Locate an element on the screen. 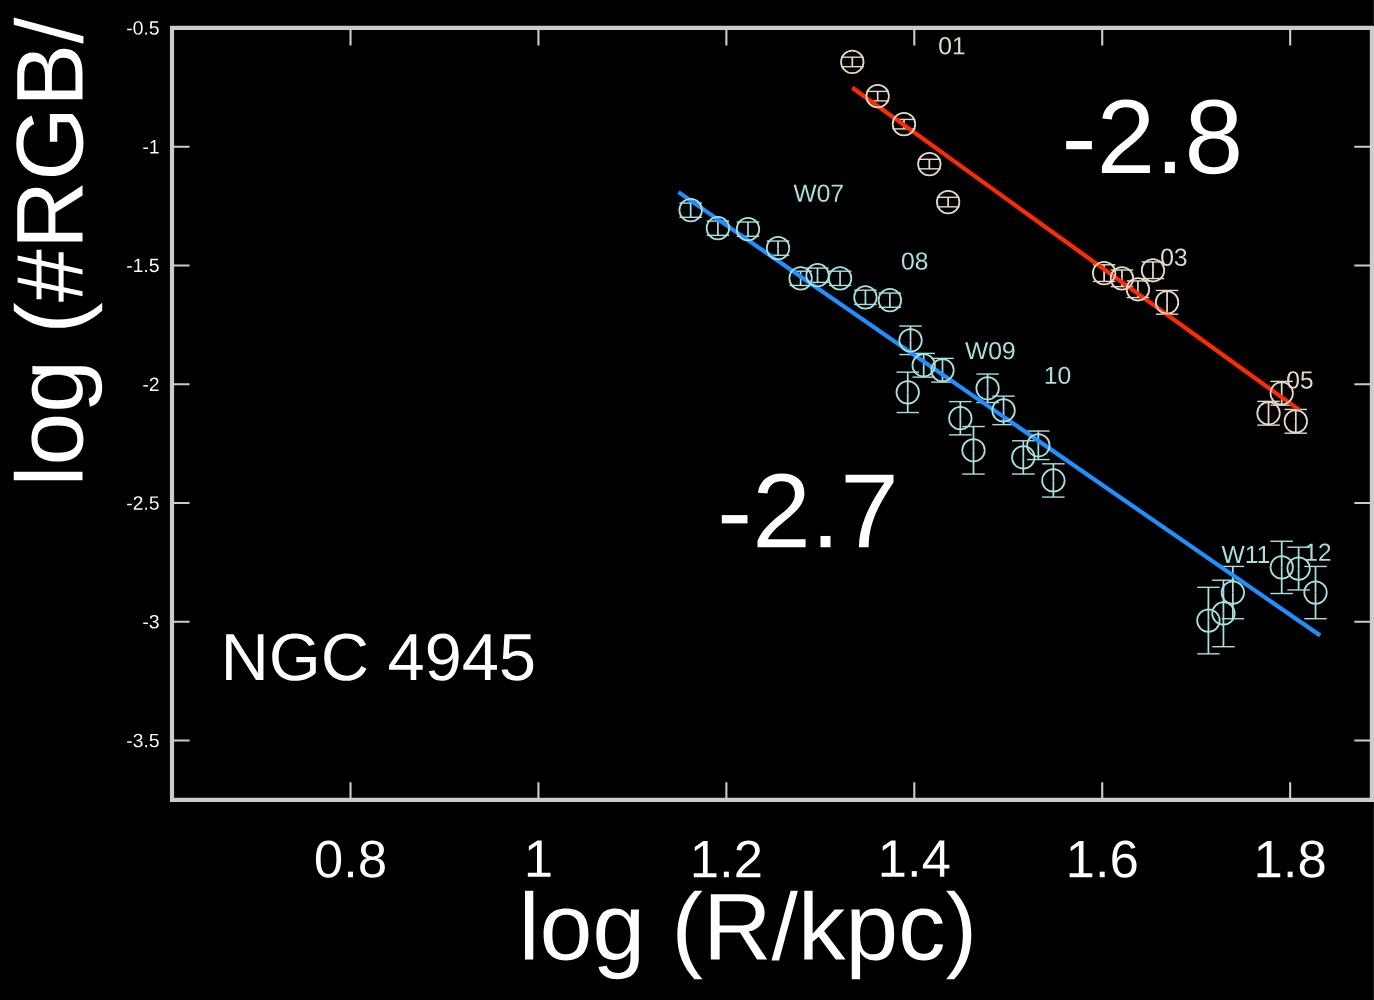 The image size is (1374, 1000). x-tick-label: 1.4 is located at coordinates (915, 858).